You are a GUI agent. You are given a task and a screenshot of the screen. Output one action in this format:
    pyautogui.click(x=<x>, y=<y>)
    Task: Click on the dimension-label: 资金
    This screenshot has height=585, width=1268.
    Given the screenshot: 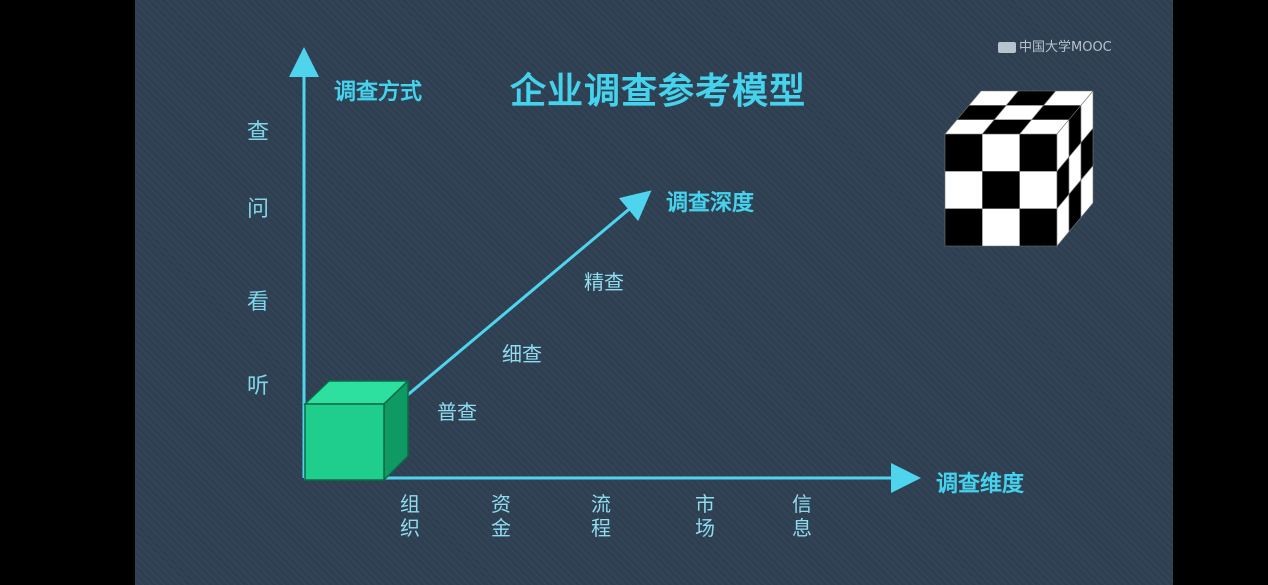 What is the action you would take?
    pyautogui.click(x=501, y=516)
    